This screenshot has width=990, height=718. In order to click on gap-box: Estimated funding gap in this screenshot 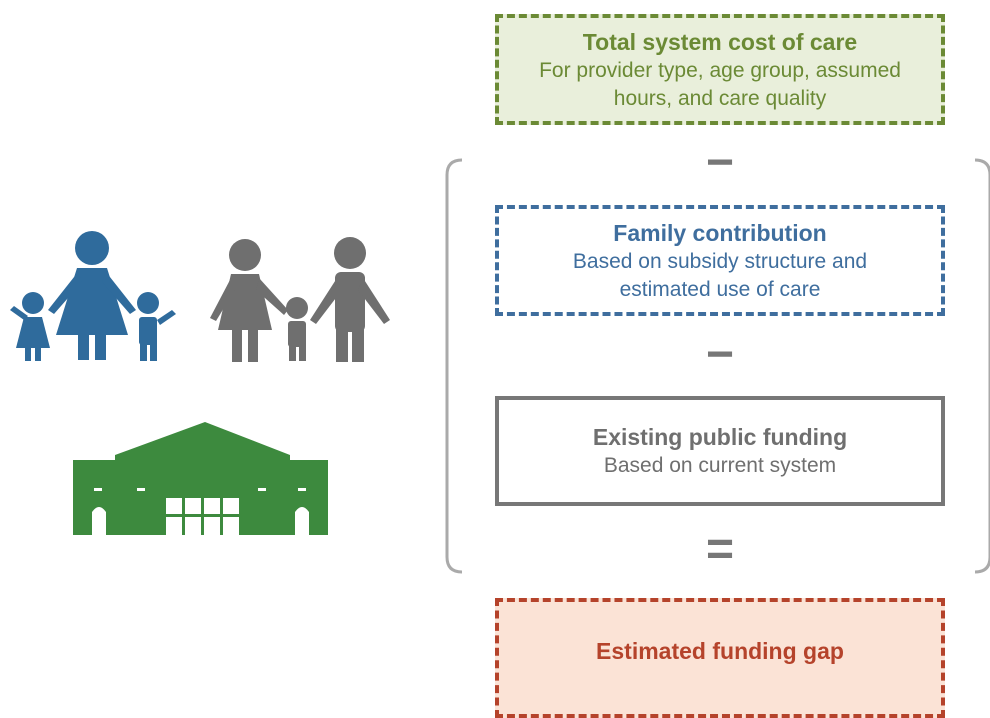, I will do `click(720, 658)`.